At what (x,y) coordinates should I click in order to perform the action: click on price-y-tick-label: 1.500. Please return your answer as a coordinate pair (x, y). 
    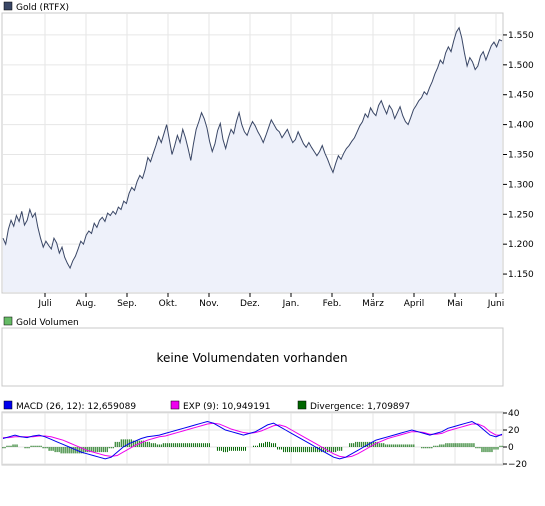
    Looking at the image, I should click on (521, 66).